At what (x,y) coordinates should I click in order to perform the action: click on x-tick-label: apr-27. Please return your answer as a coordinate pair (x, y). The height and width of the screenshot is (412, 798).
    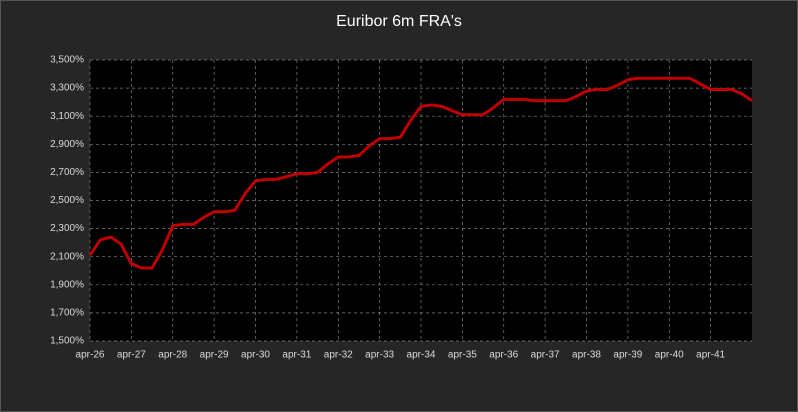
    Looking at the image, I should click on (131, 355).